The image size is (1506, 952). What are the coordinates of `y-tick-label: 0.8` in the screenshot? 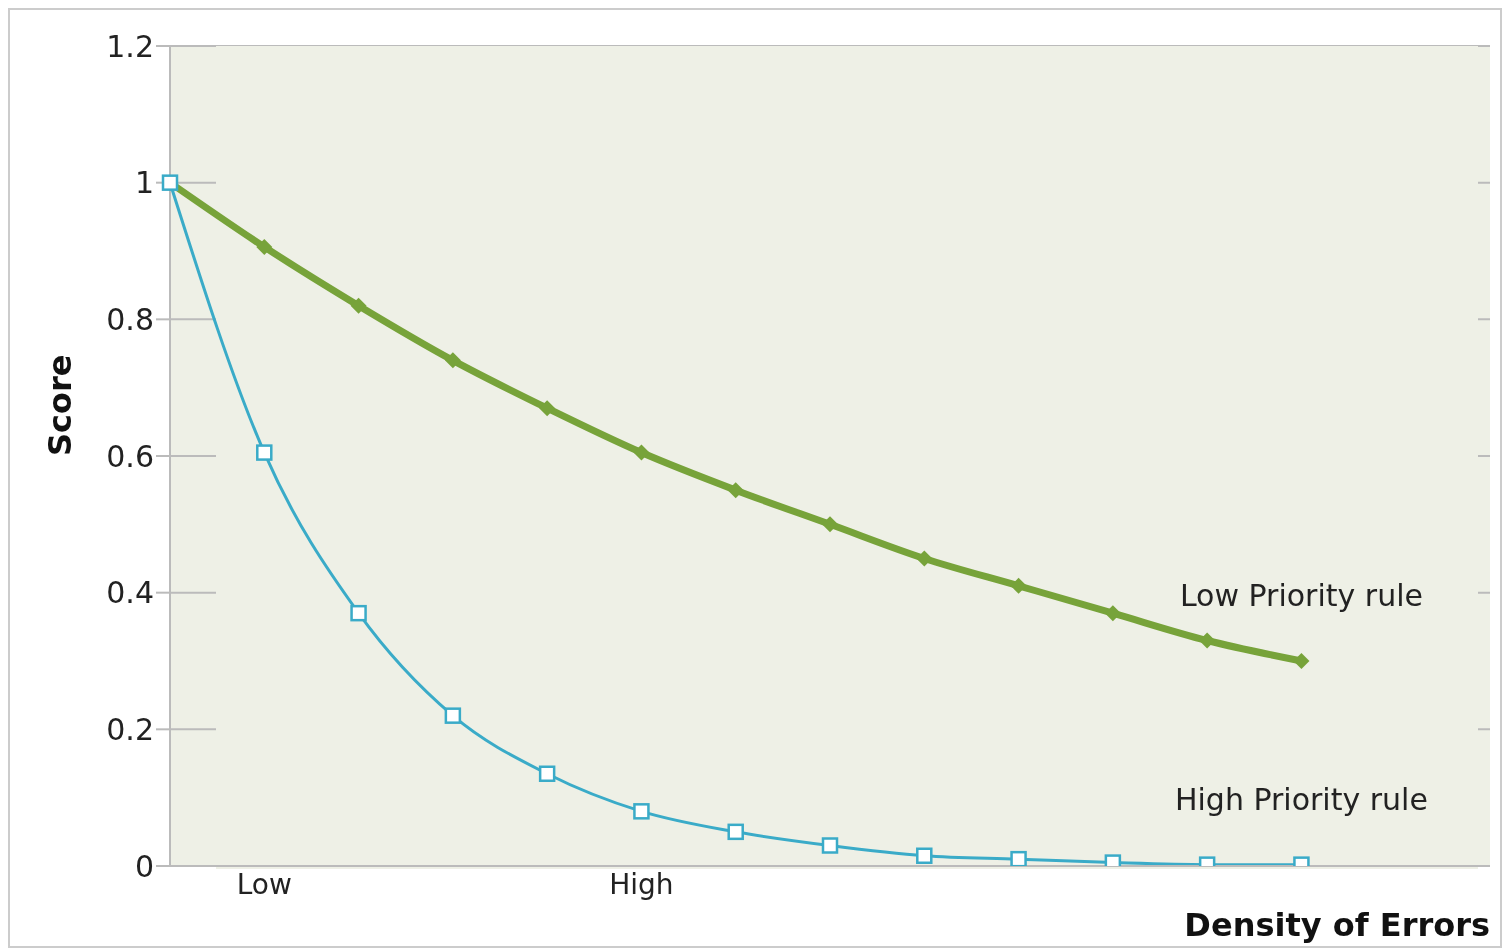 It's located at (130, 319).